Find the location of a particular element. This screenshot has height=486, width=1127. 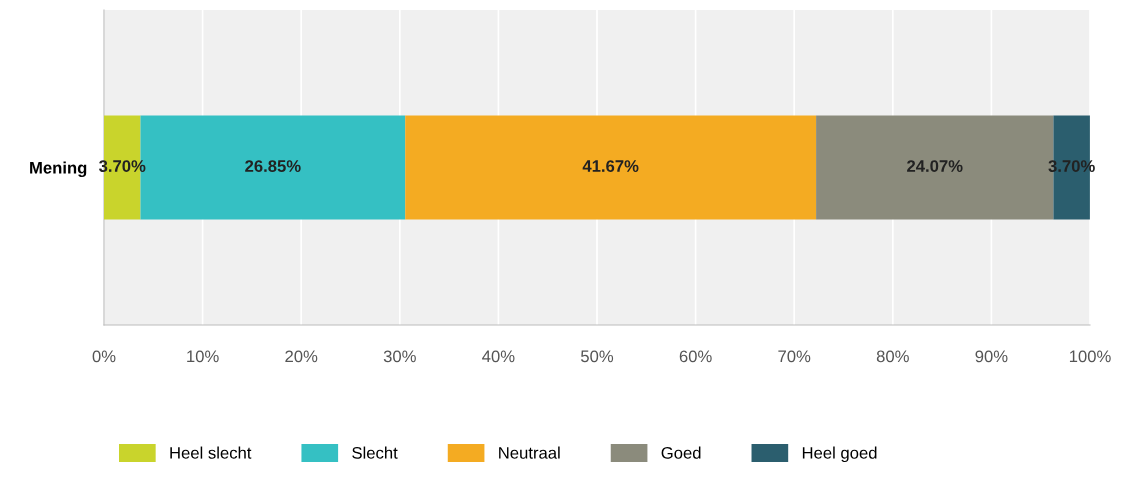

x-tick-label: 40% is located at coordinates (498, 356).